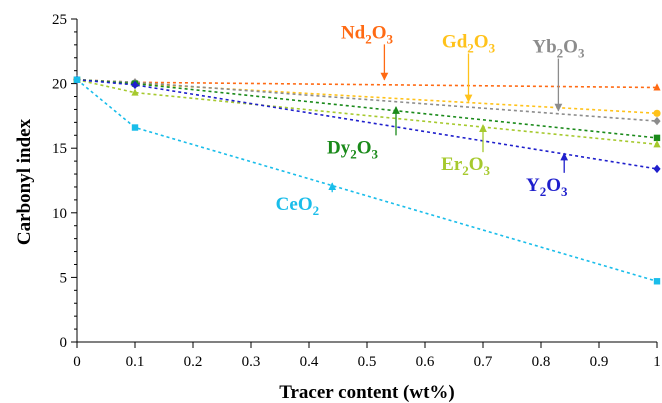 The image size is (662, 403). Describe the element at coordinates (657, 113) in the screenshot. I see `data-point-gd2o3` at that location.